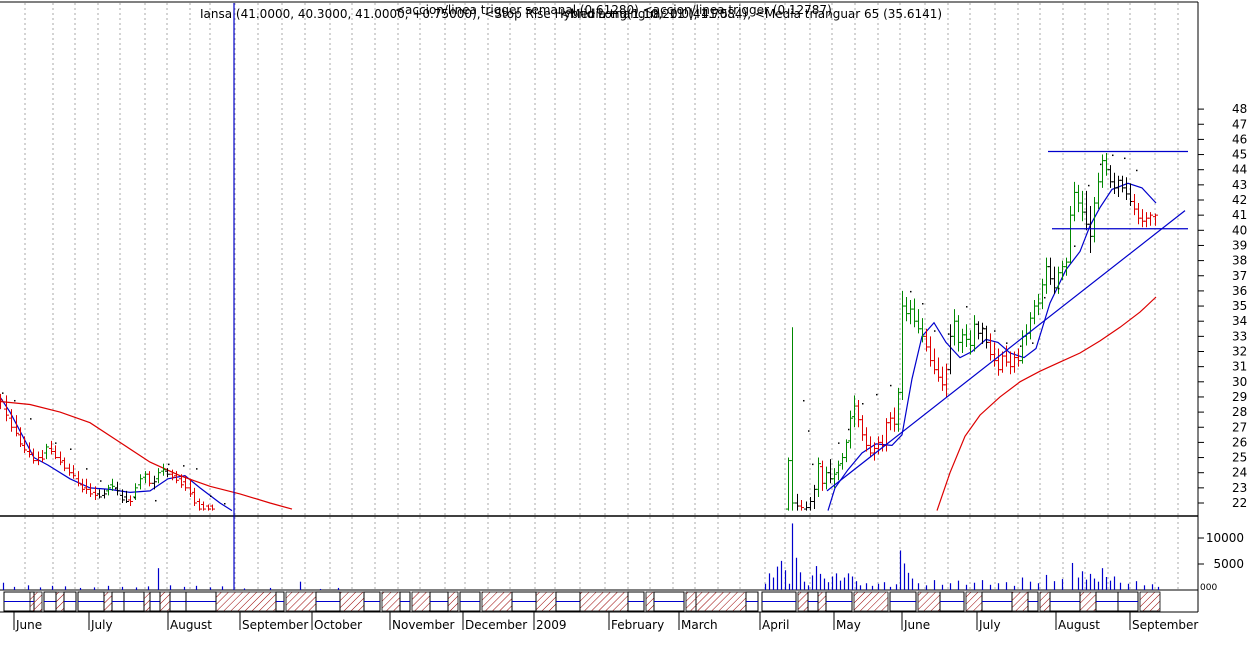  I want to click on media-trianguar-65-line, so click(1046, 403).